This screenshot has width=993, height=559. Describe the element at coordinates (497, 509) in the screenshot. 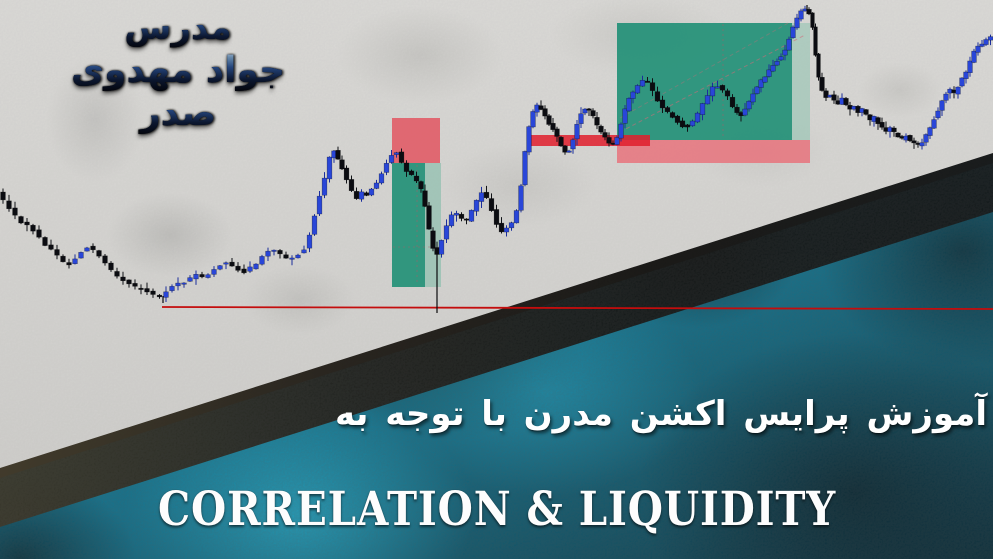

I see `title-english: CORRELATION & LIQUIDITY` at that location.